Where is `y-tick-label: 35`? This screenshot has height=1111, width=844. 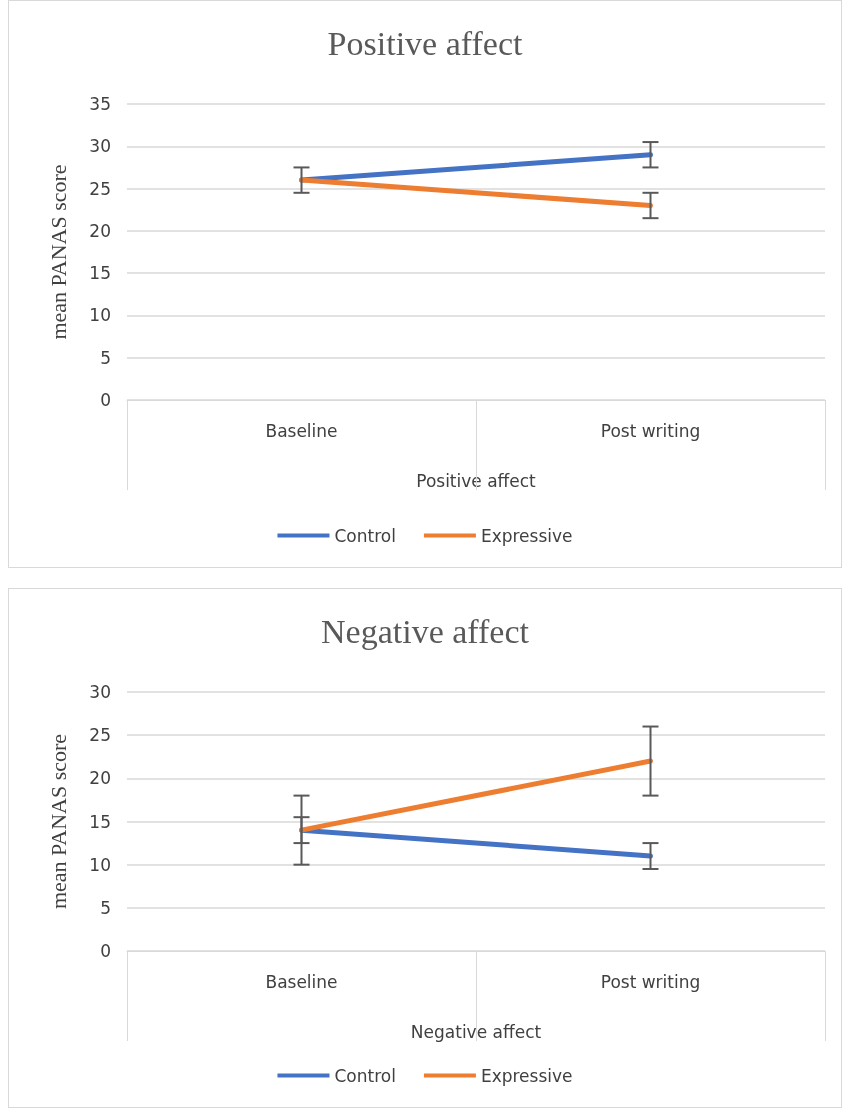
y-tick-label: 35 is located at coordinates (100, 104).